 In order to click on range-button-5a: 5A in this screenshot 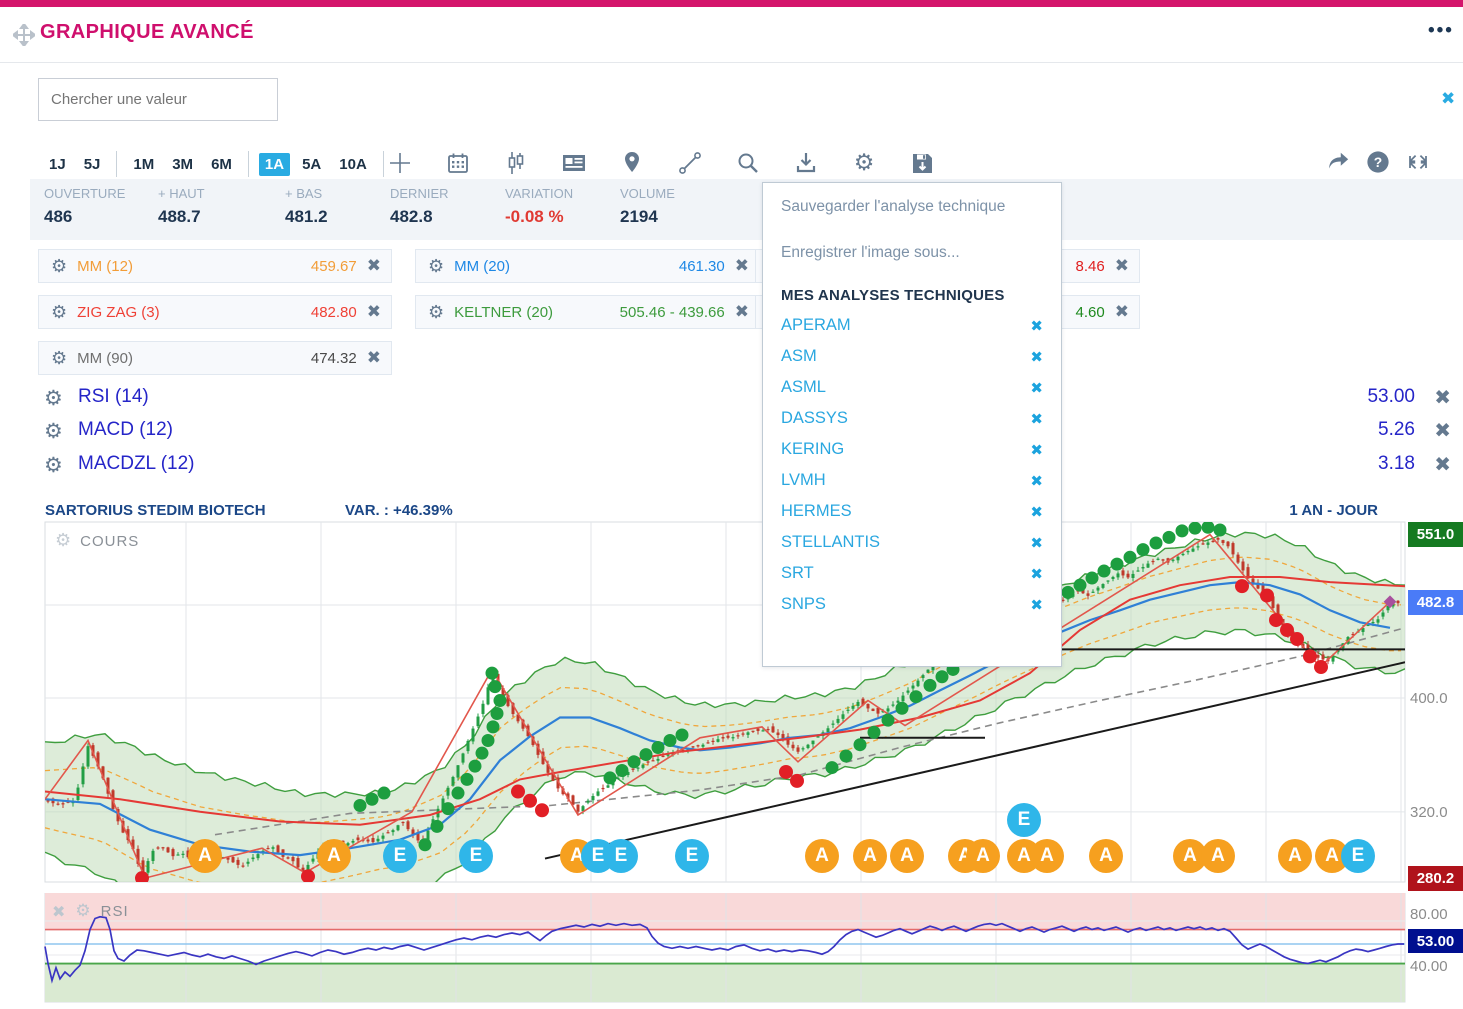, I will do `click(312, 164)`.